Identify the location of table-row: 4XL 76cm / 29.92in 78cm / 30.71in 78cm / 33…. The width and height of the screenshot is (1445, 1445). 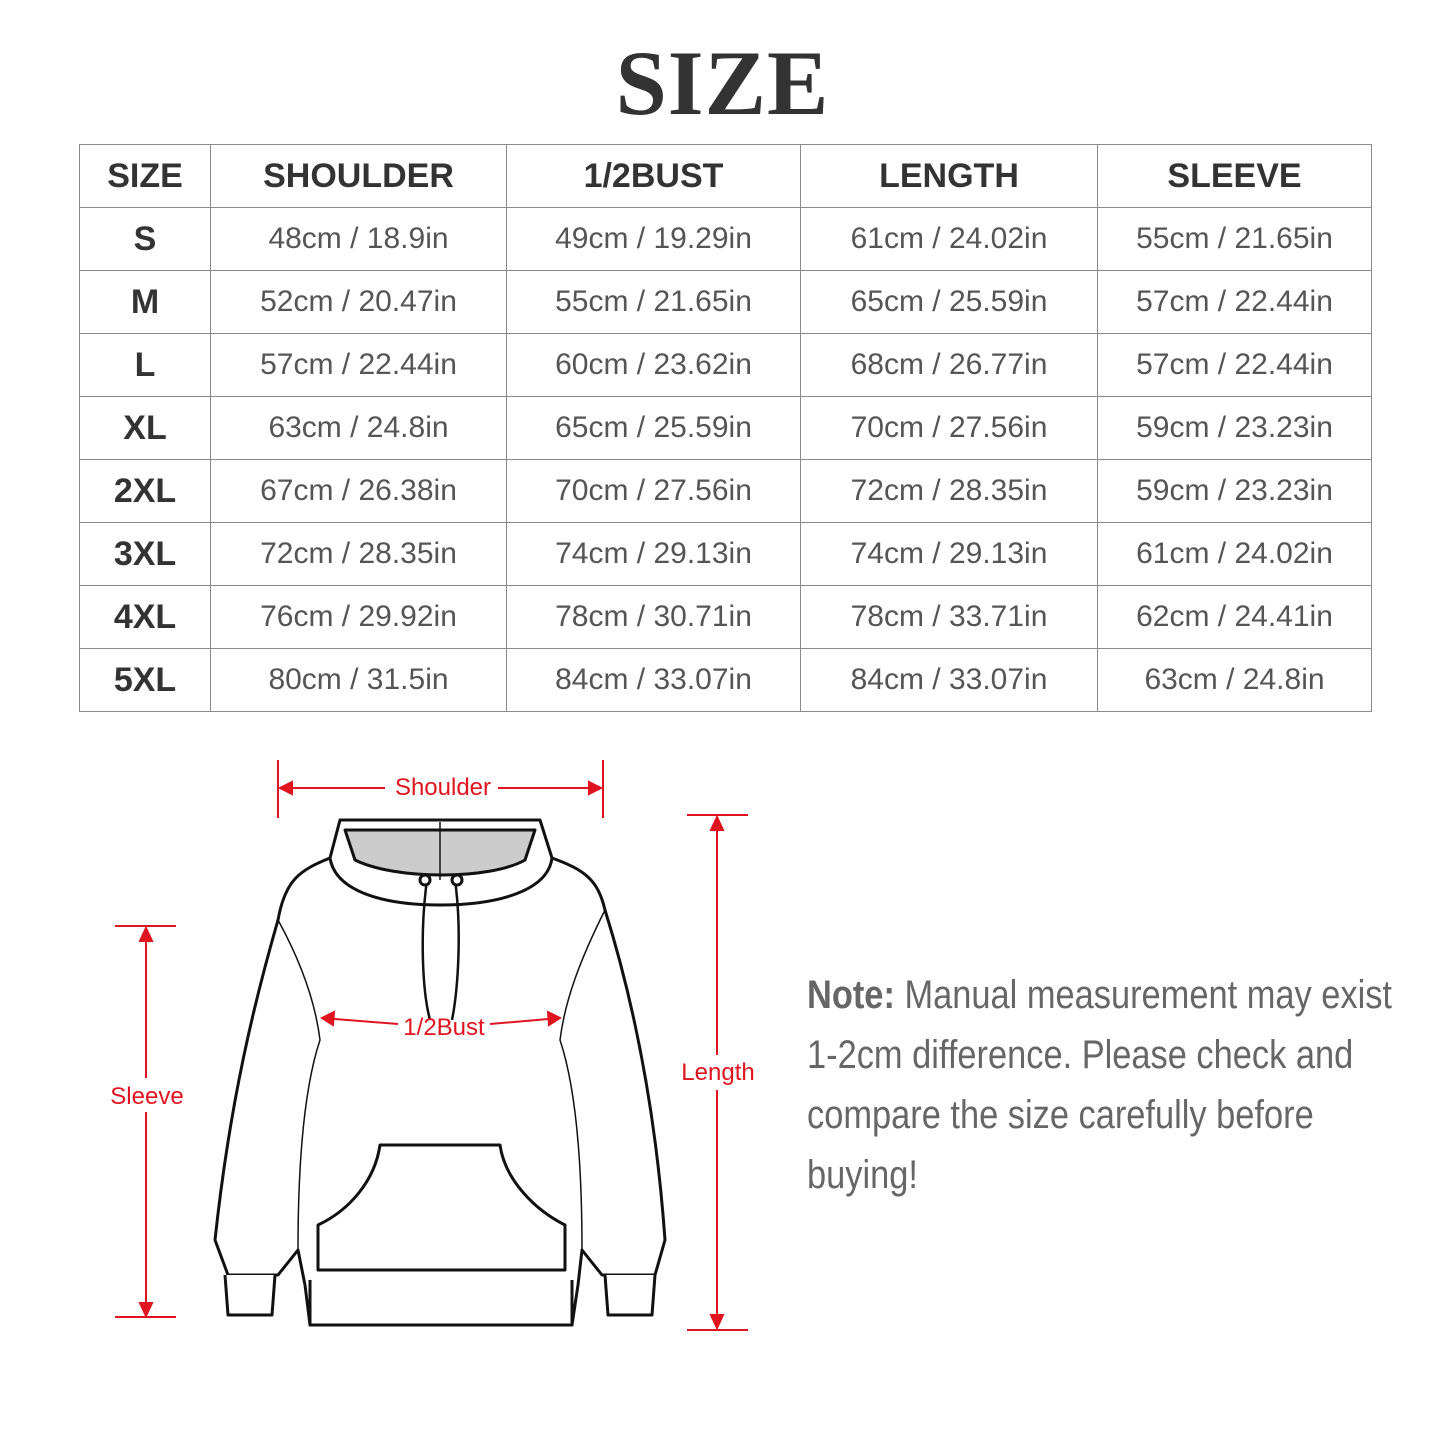
(725, 617).